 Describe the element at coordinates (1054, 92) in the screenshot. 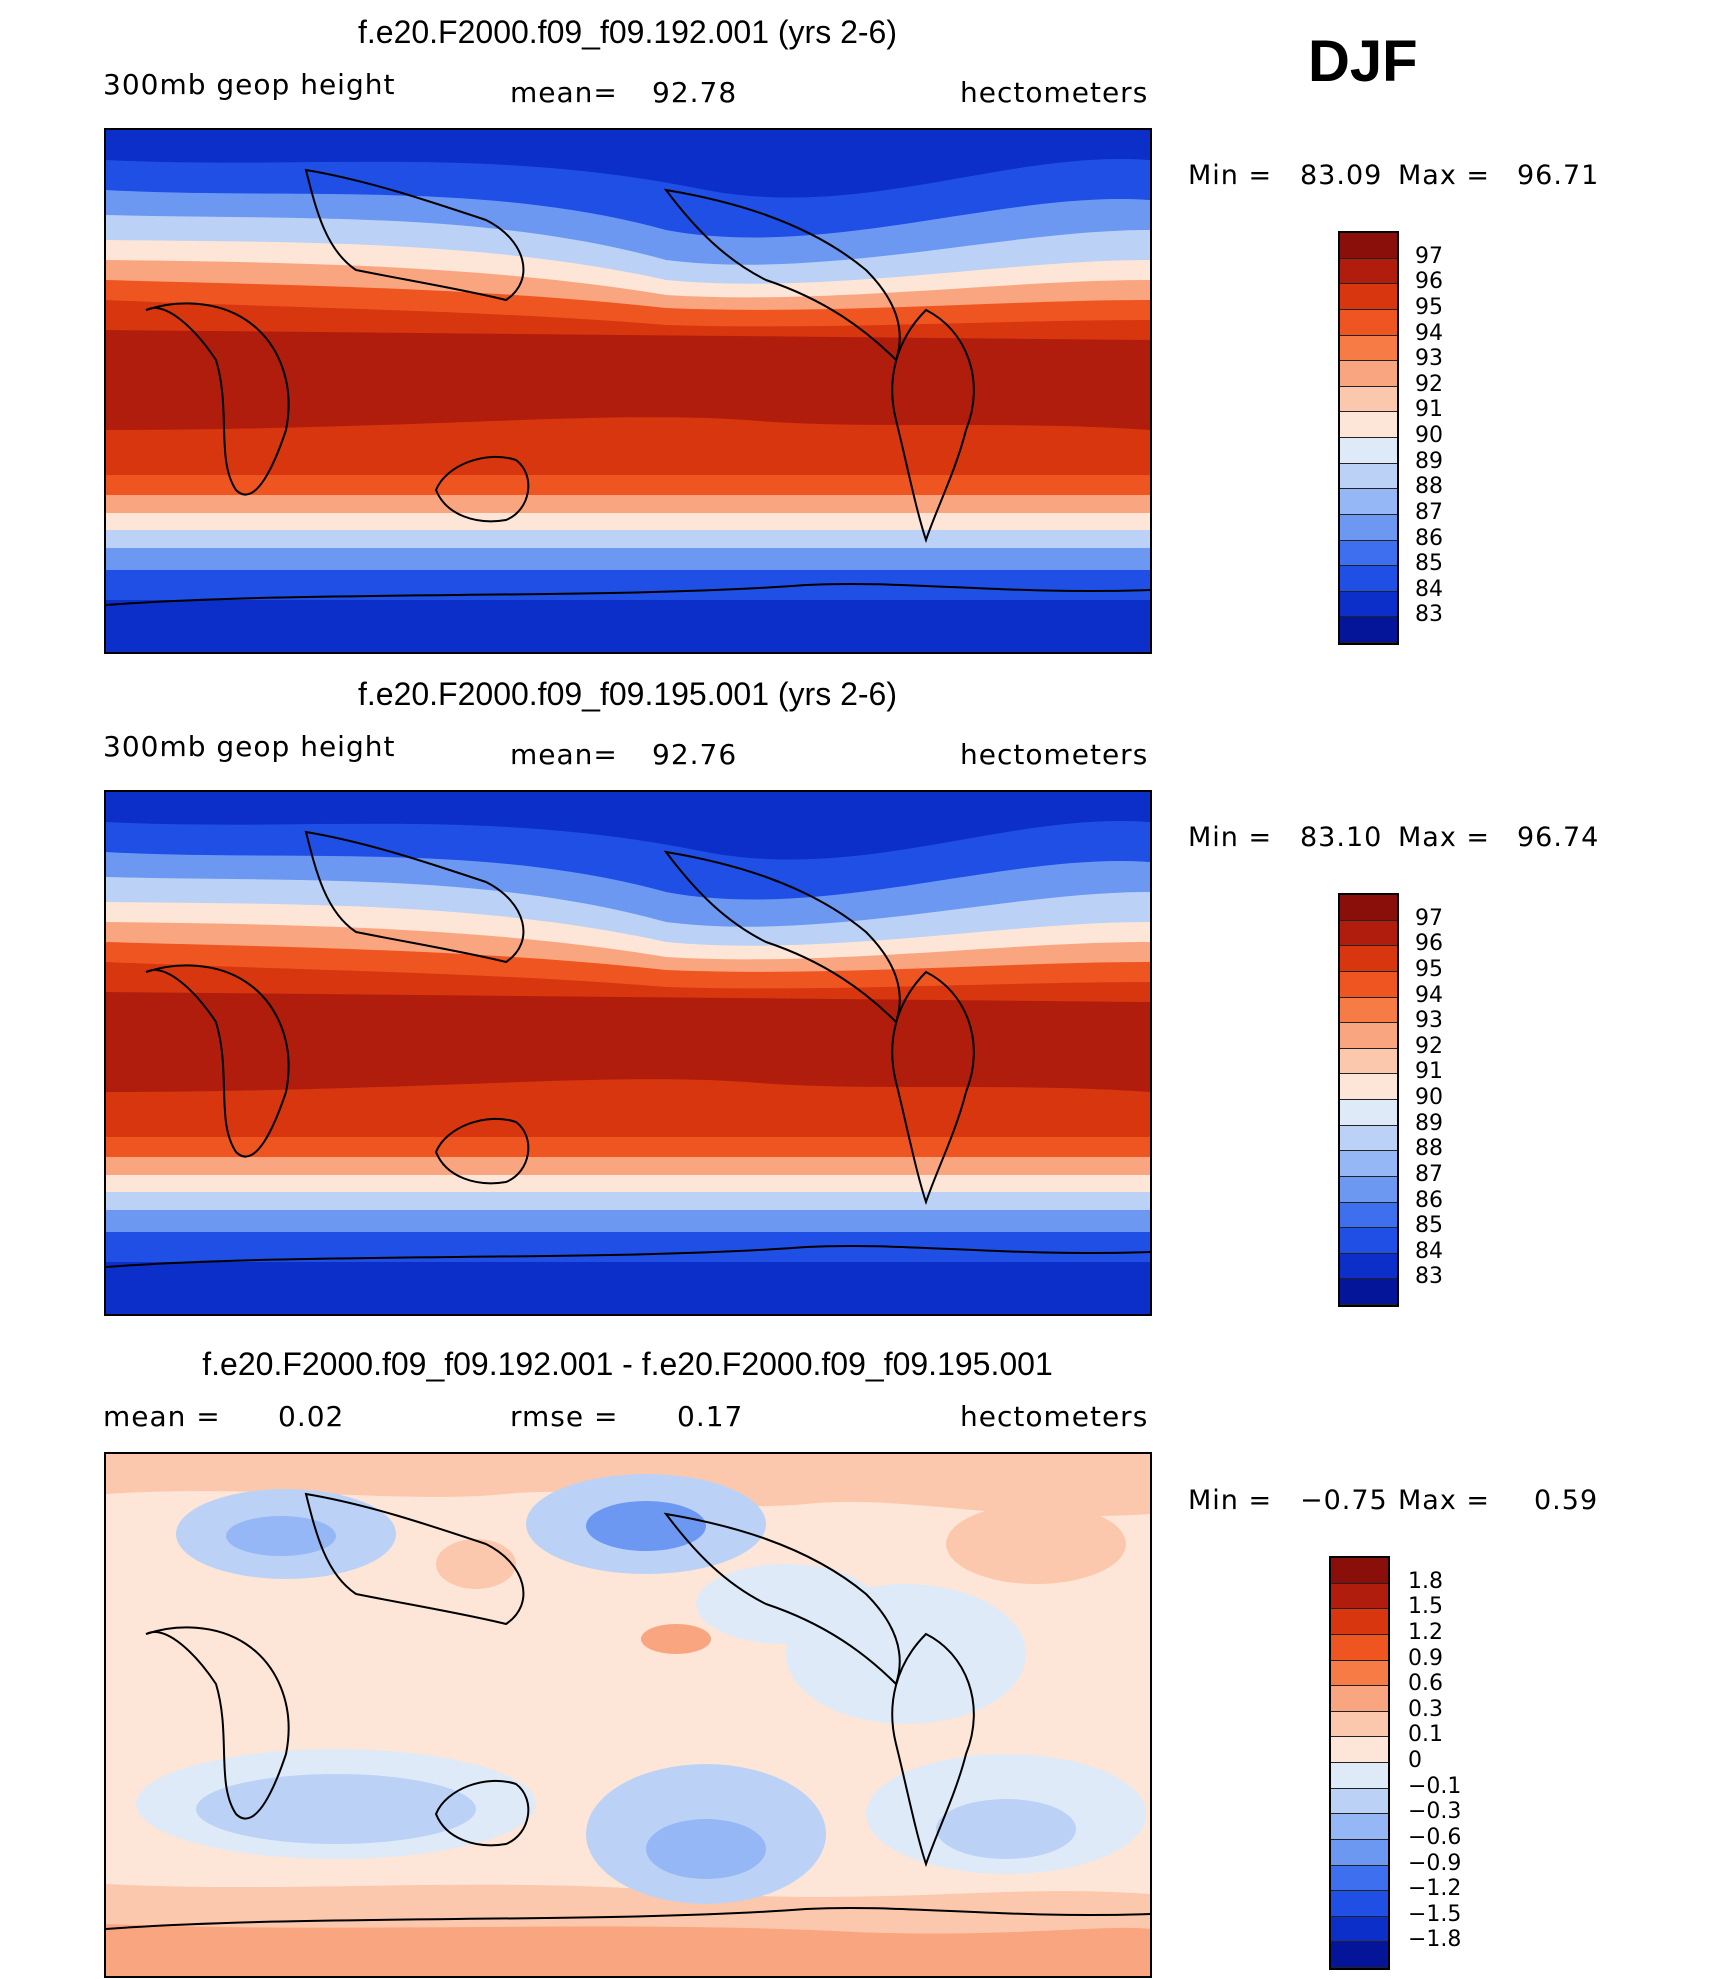

I see `panel-1-units: hectometers` at that location.